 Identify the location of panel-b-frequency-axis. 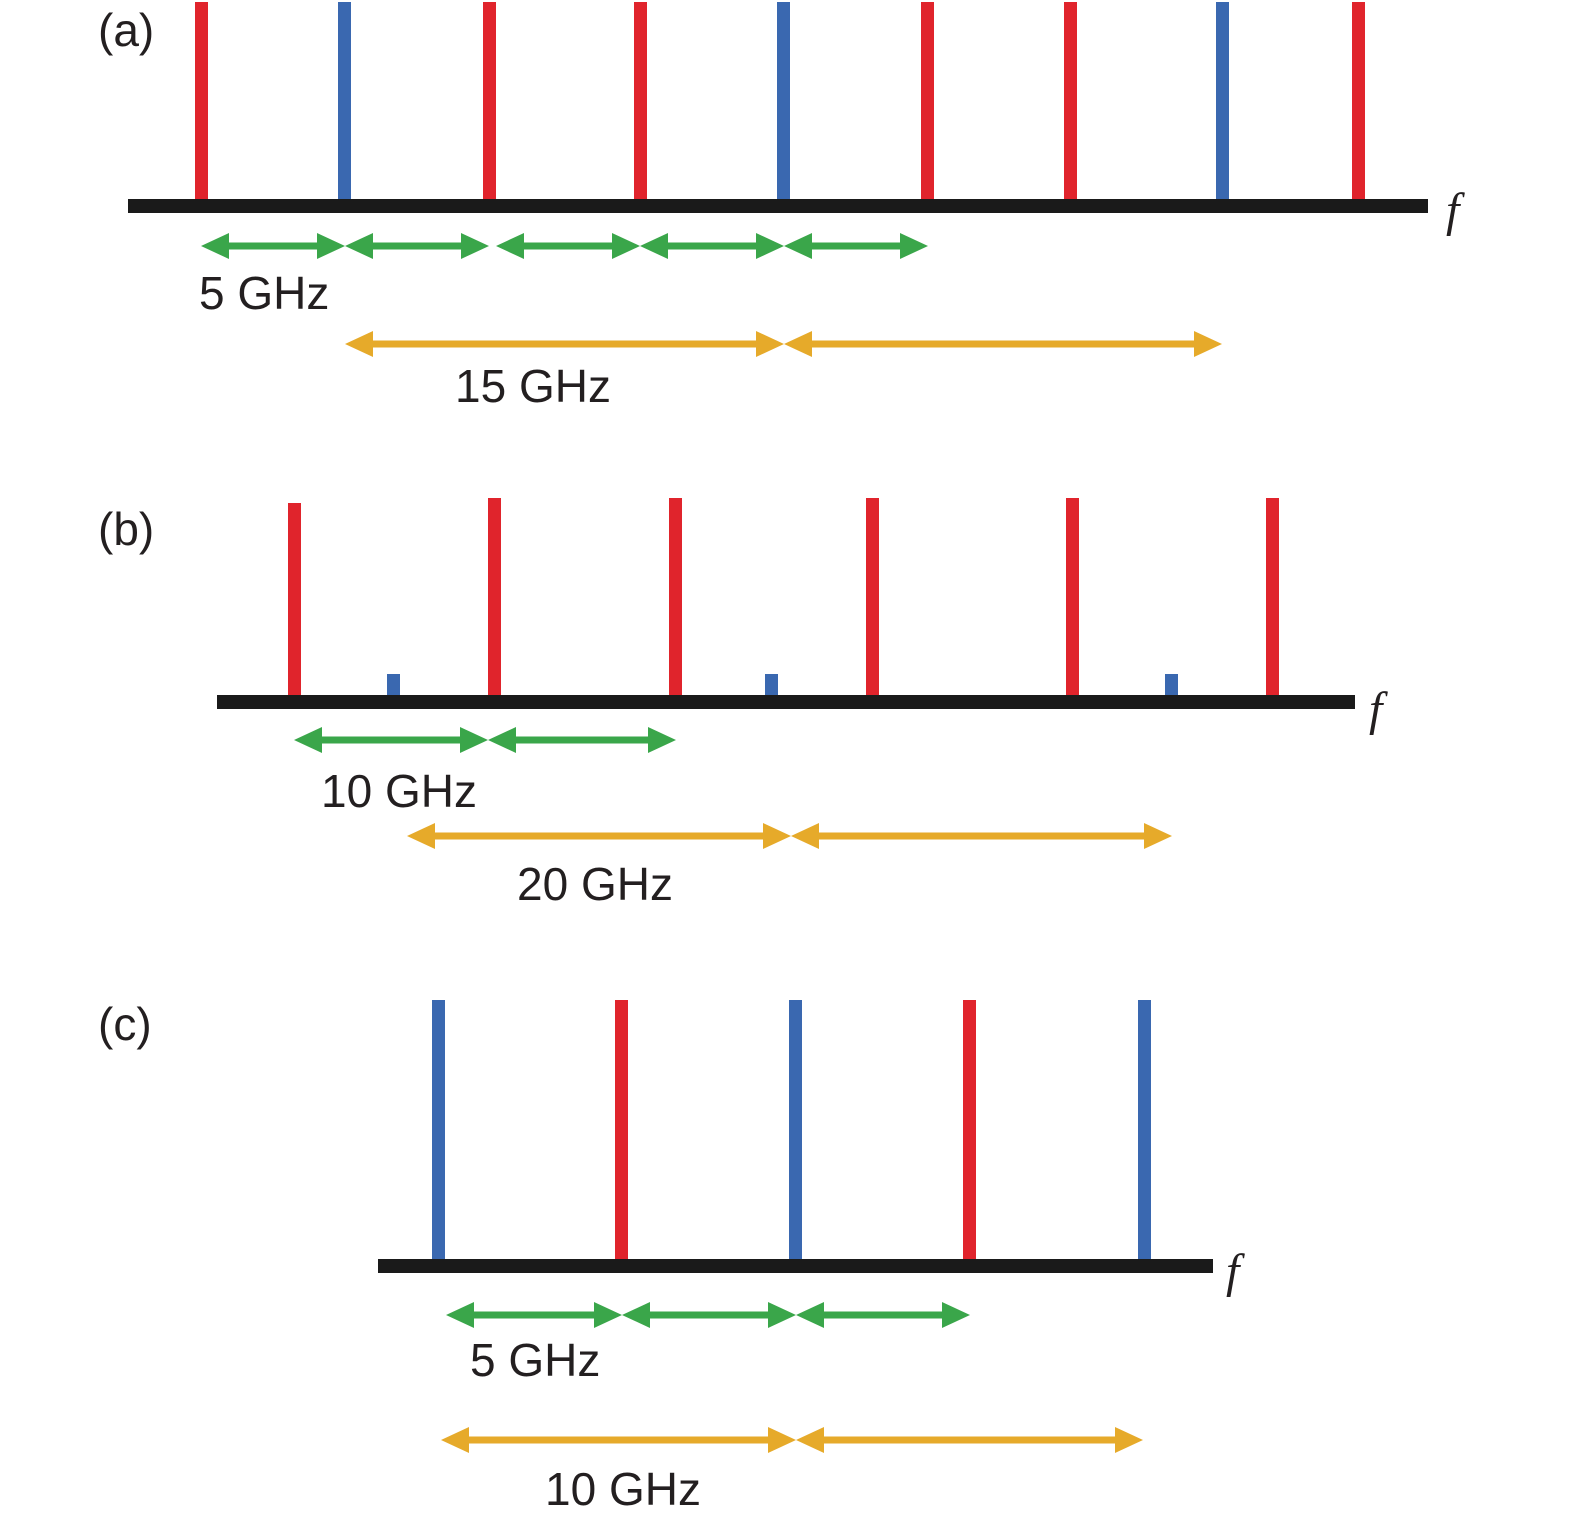
(786, 702).